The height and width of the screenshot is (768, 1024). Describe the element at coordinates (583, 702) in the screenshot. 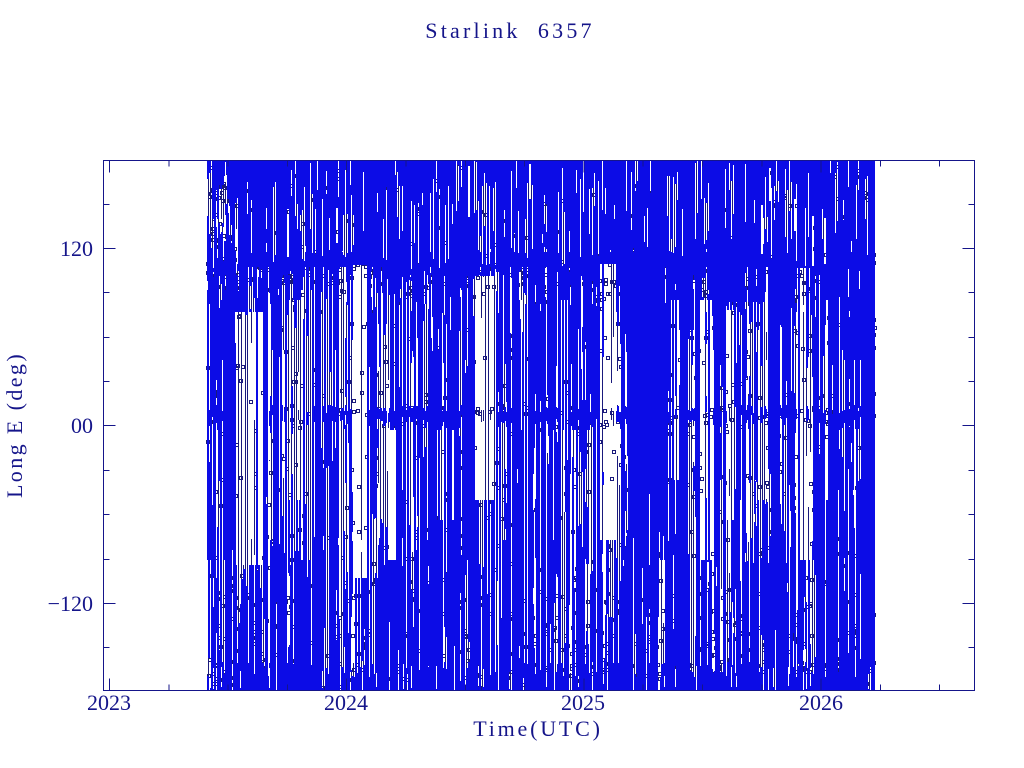

I see `svg-text: 2025` at that location.